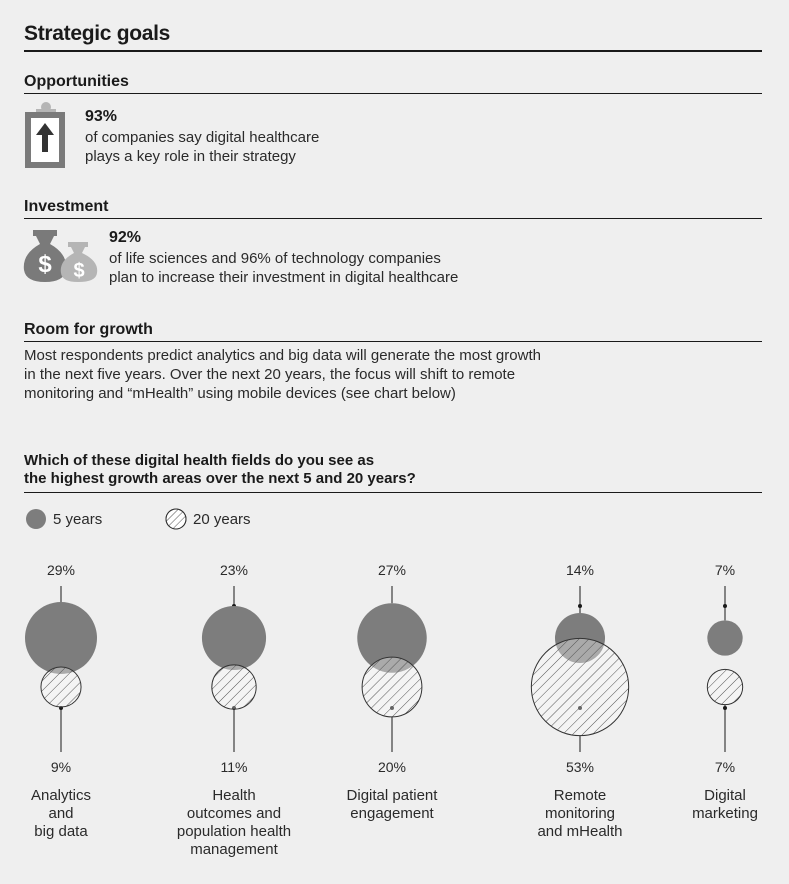  I want to click on chart-divider, so click(393, 492).